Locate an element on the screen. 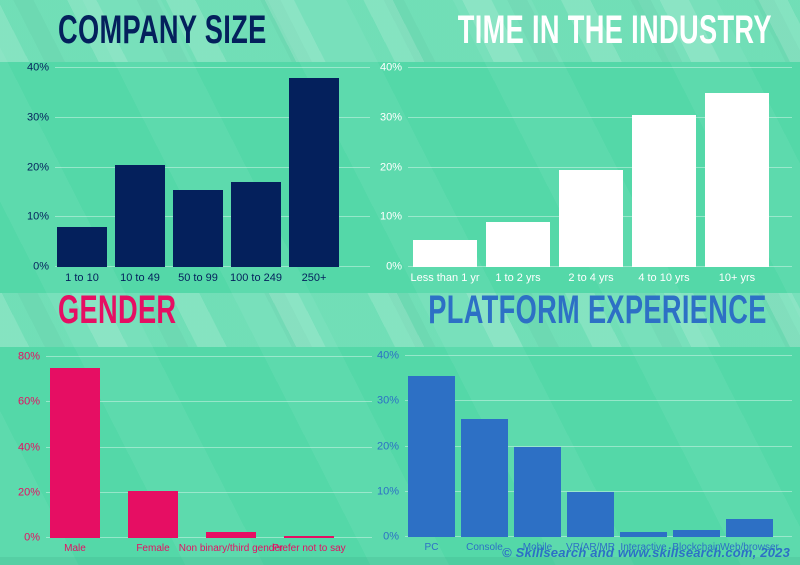 The height and width of the screenshot is (565, 800). x-label-250: 250+ is located at coordinates (314, 278).